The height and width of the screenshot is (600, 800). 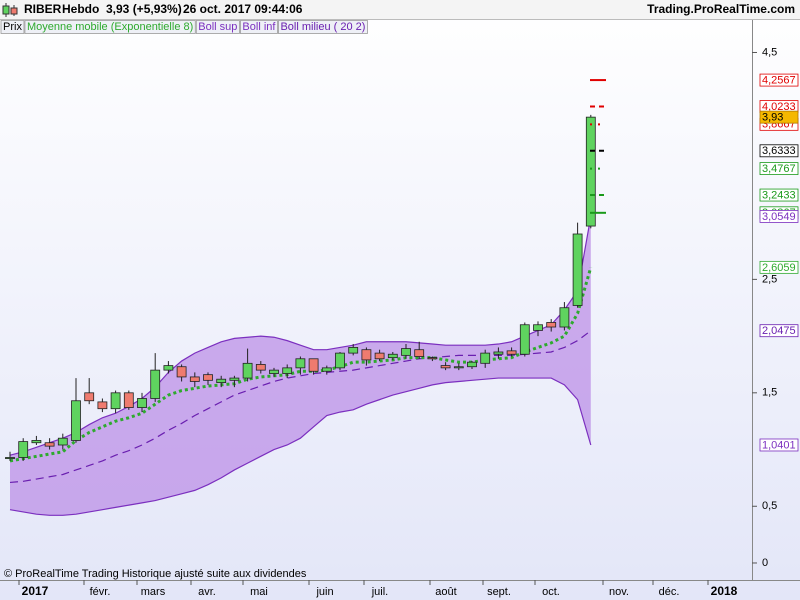 I want to click on level-label: 3,4767, so click(x=779, y=169).